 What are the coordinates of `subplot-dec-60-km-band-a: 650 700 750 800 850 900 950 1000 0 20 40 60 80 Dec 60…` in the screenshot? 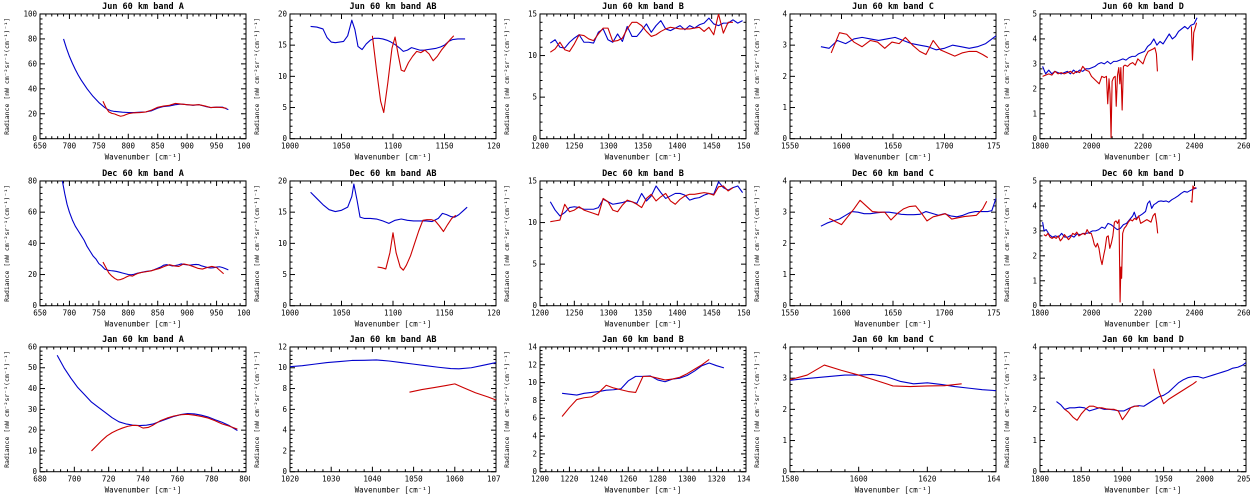 It's located at (126, 249).